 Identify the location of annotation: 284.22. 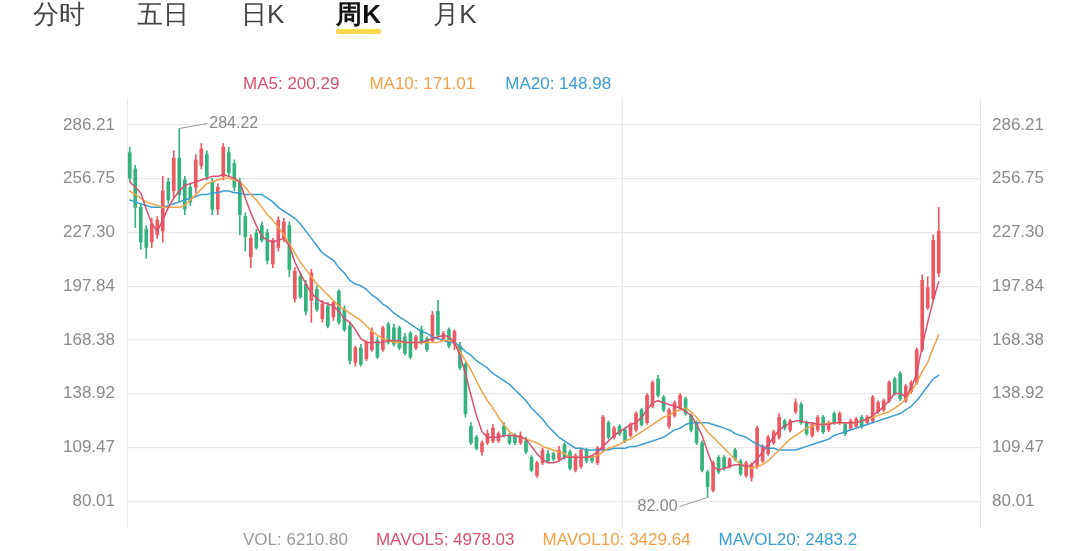
(234, 122).